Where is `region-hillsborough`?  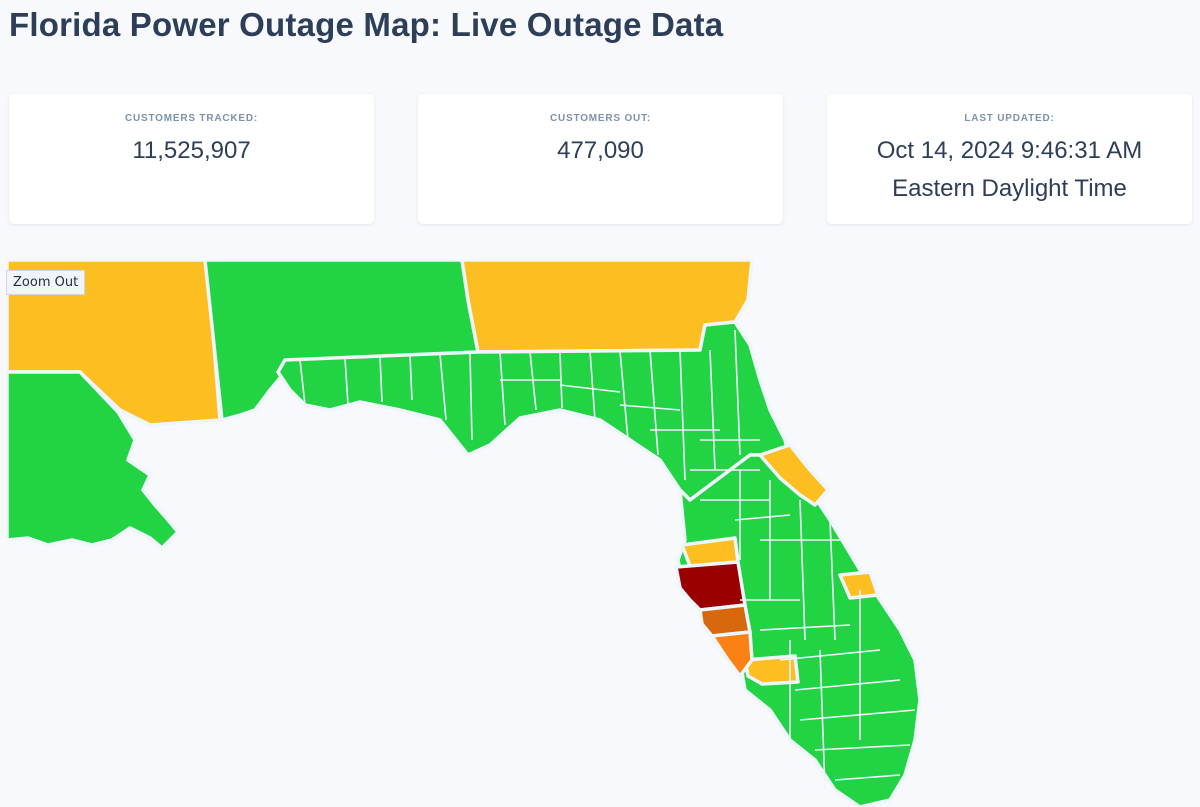
region-hillsborough is located at coordinates (710, 586).